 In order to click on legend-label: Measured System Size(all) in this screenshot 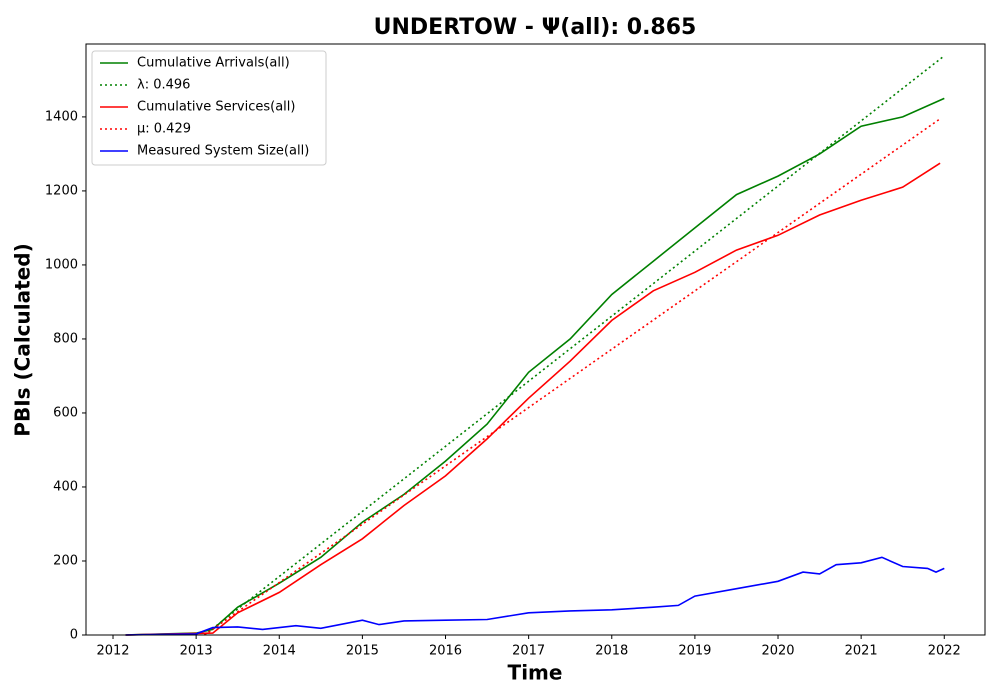, I will do `click(223, 151)`.